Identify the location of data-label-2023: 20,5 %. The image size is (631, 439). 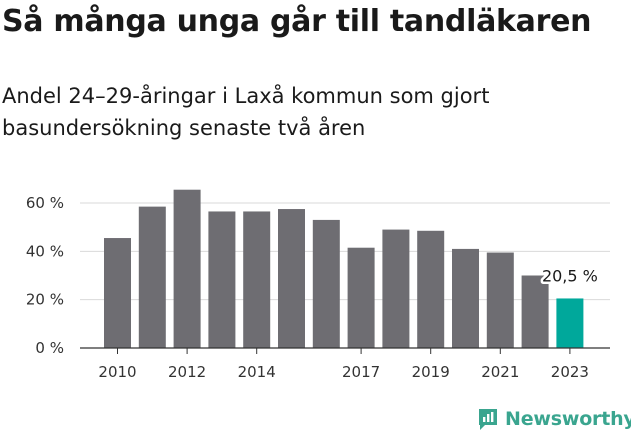
(570, 275).